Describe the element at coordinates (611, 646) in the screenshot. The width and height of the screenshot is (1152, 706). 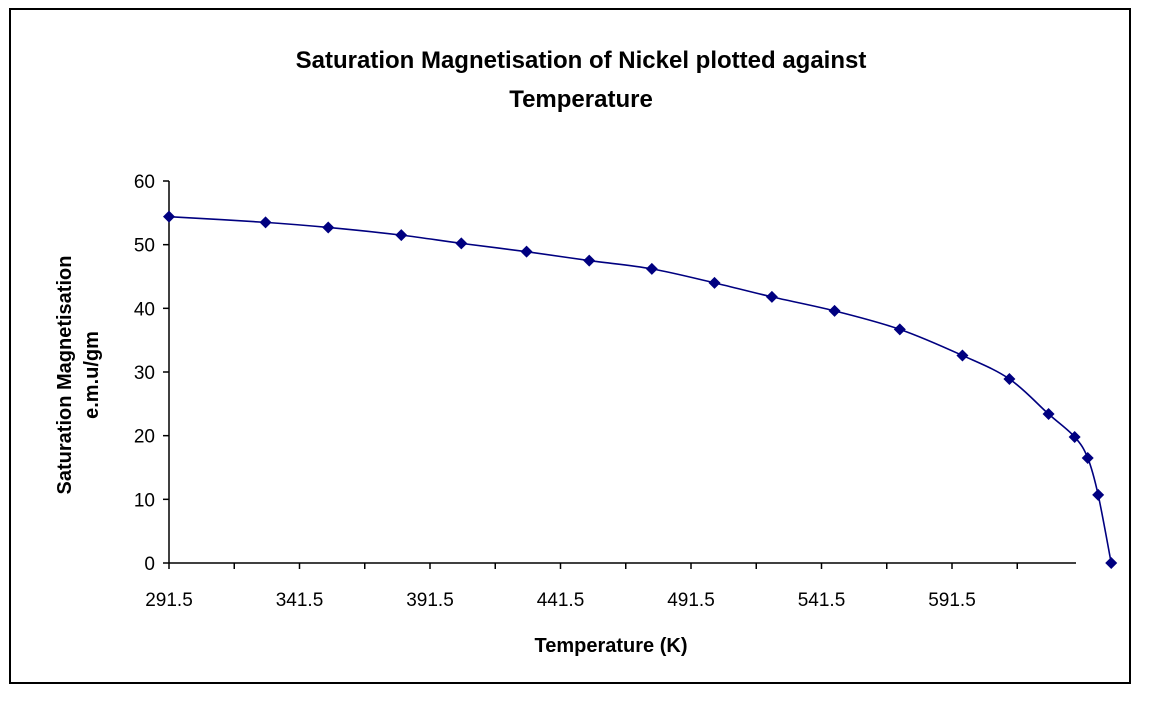
I see `x-axis-title: Temperature (K)` at that location.